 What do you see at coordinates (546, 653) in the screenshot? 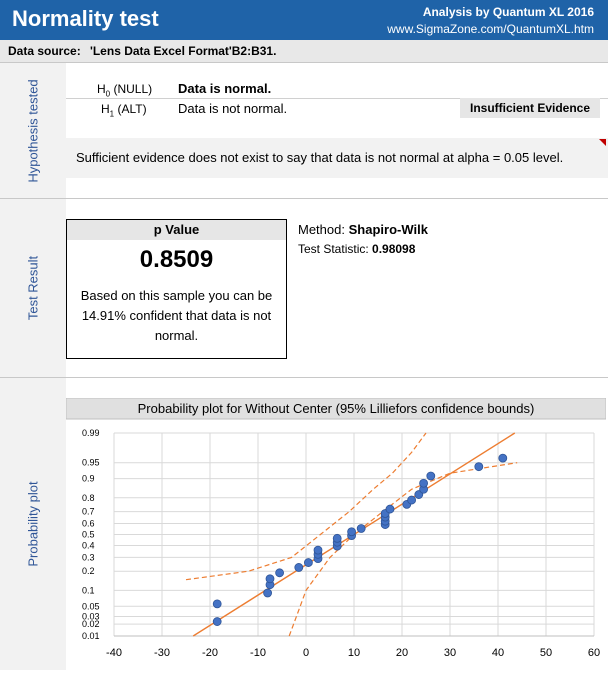
I see `x-tick-label: 50` at bounding box center [546, 653].